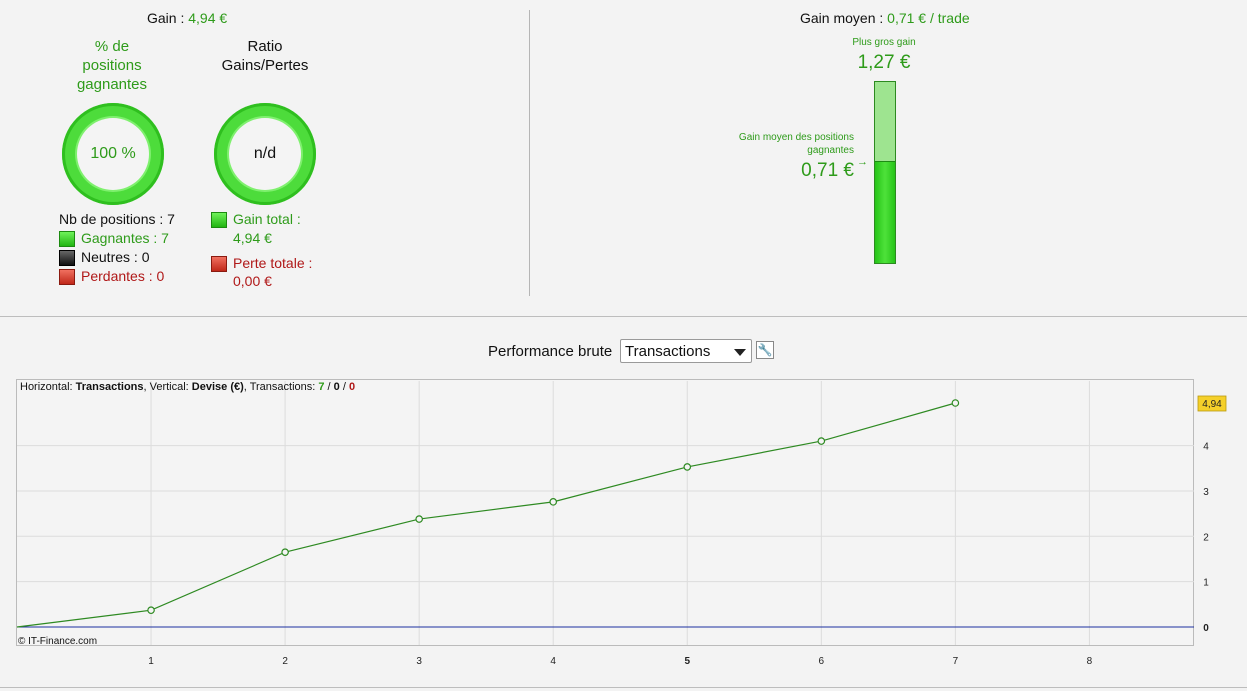 Image resolution: width=1247 pixels, height=691 pixels. Describe the element at coordinates (1090, 661) in the screenshot. I see `x-tick-label: 8` at that location.